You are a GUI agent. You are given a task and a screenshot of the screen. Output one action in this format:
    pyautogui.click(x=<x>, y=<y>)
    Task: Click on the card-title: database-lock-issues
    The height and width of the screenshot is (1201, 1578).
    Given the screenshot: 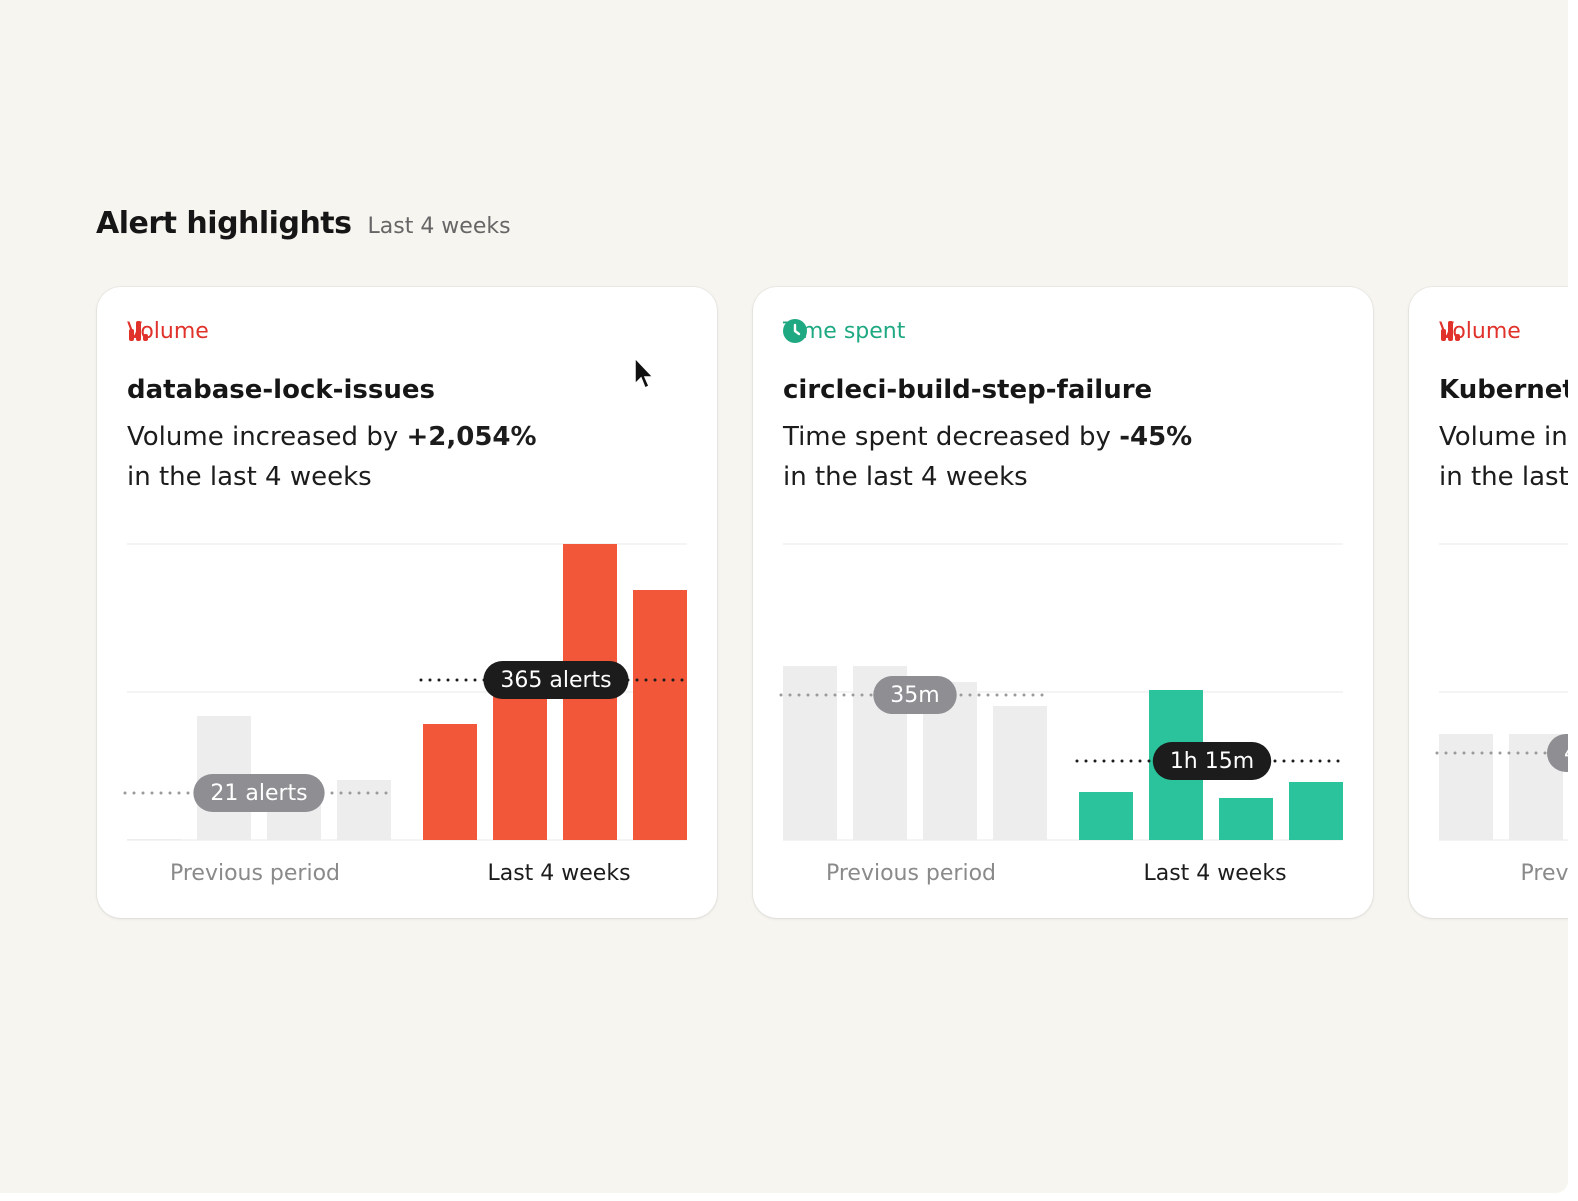 What is the action you would take?
    pyautogui.click(x=281, y=390)
    